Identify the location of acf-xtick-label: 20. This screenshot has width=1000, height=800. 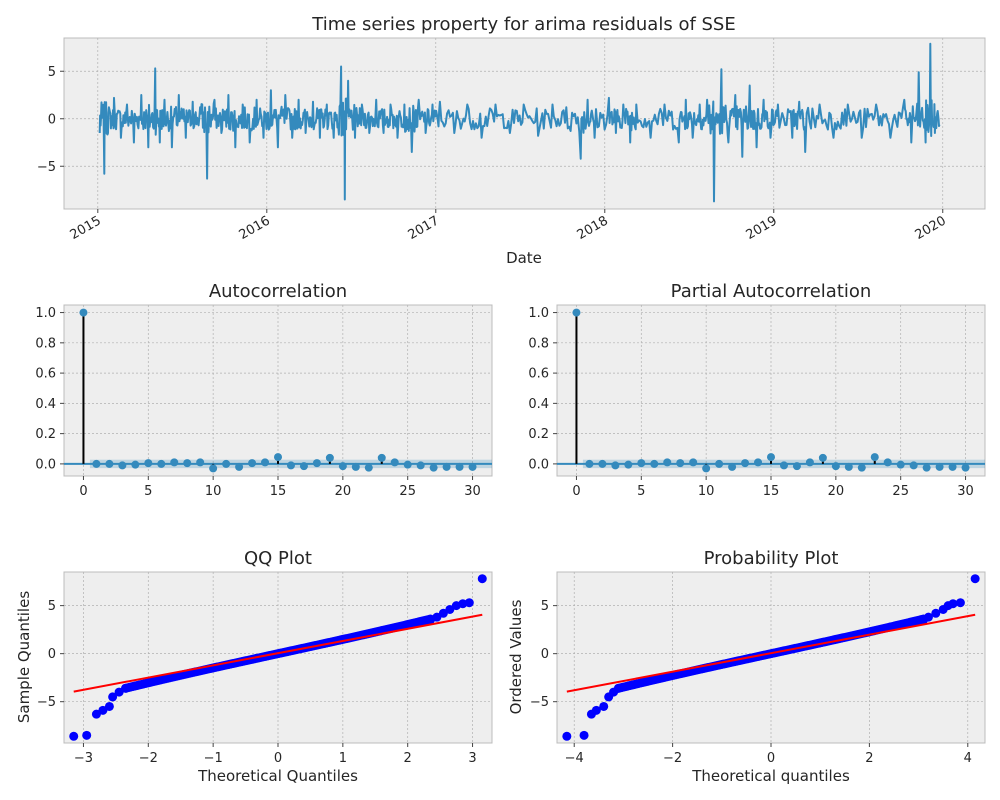
(343, 491).